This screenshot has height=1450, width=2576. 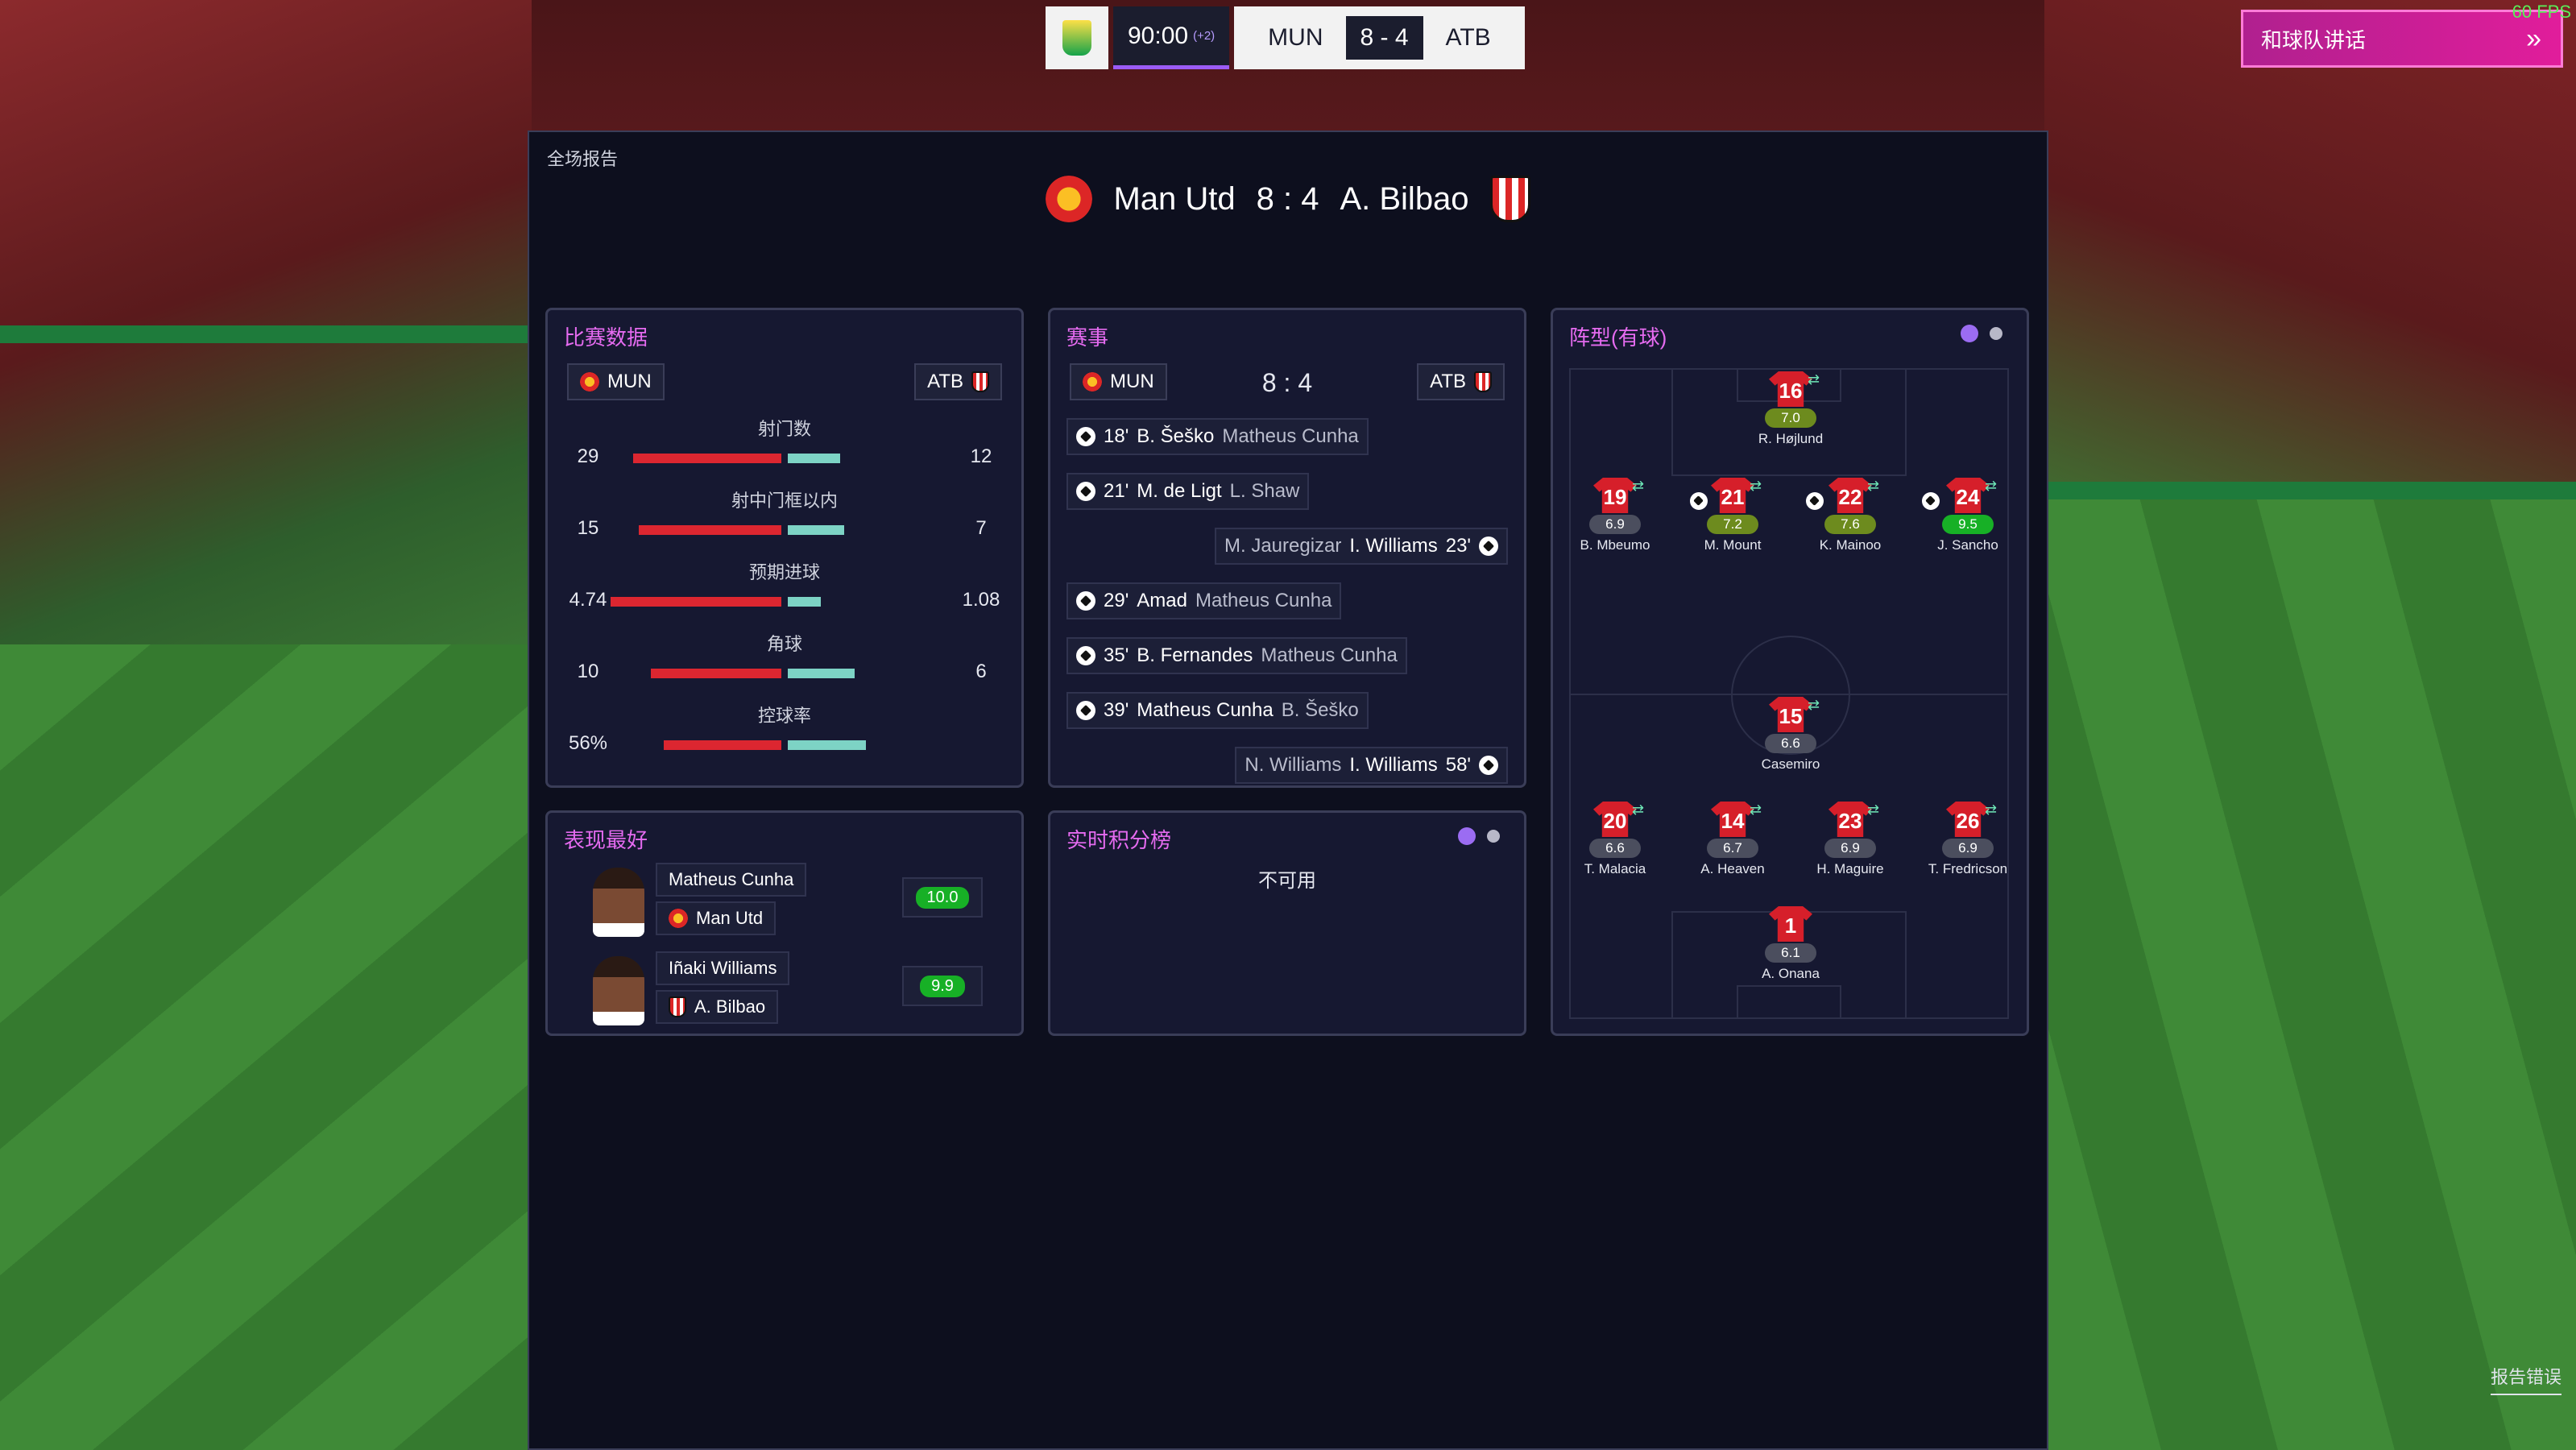 What do you see at coordinates (1176, 436) in the screenshot?
I see `event-scorer: B. Šeško` at bounding box center [1176, 436].